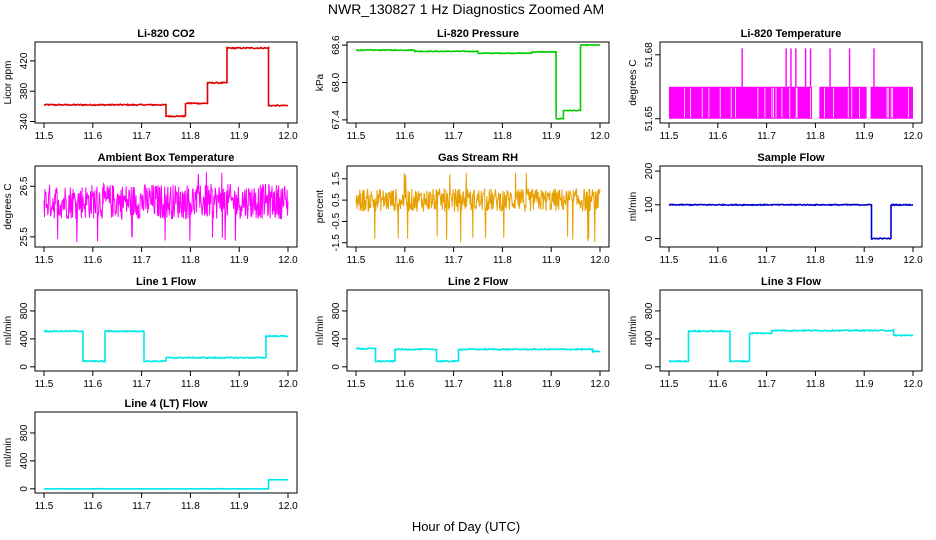  What do you see at coordinates (336, 221) in the screenshot?
I see `y-tick-label: -0.5` at bounding box center [336, 221].